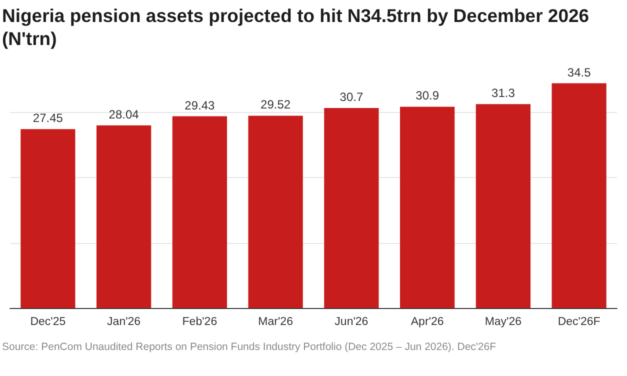 The width and height of the screenshot is (627, 376). I want to click on data-label: 29.52, so click(275, 105).